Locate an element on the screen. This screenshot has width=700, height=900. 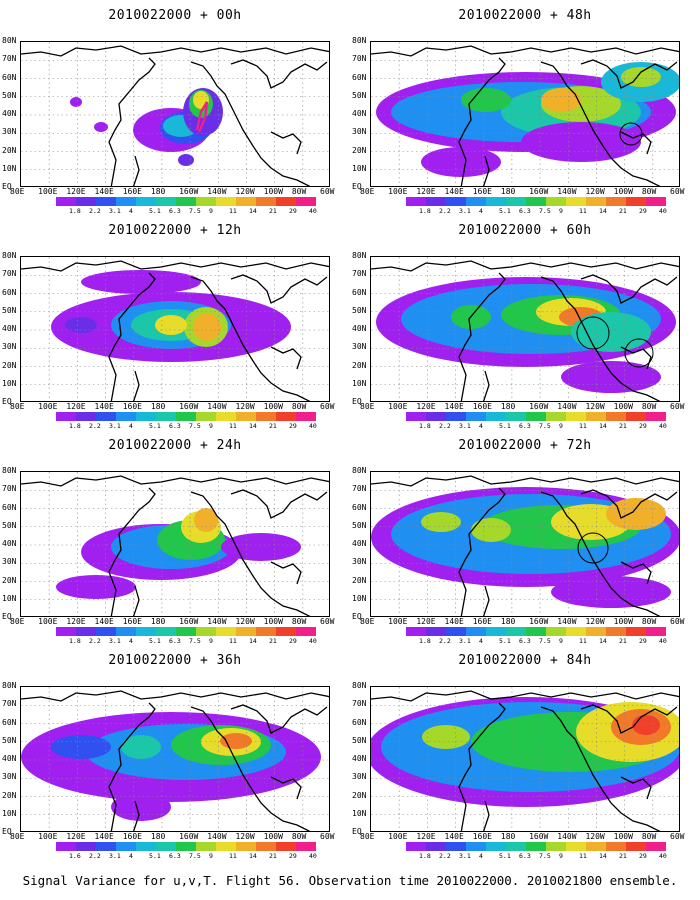
colorbar-label: 2.2 is located at coordinates (95, 641).